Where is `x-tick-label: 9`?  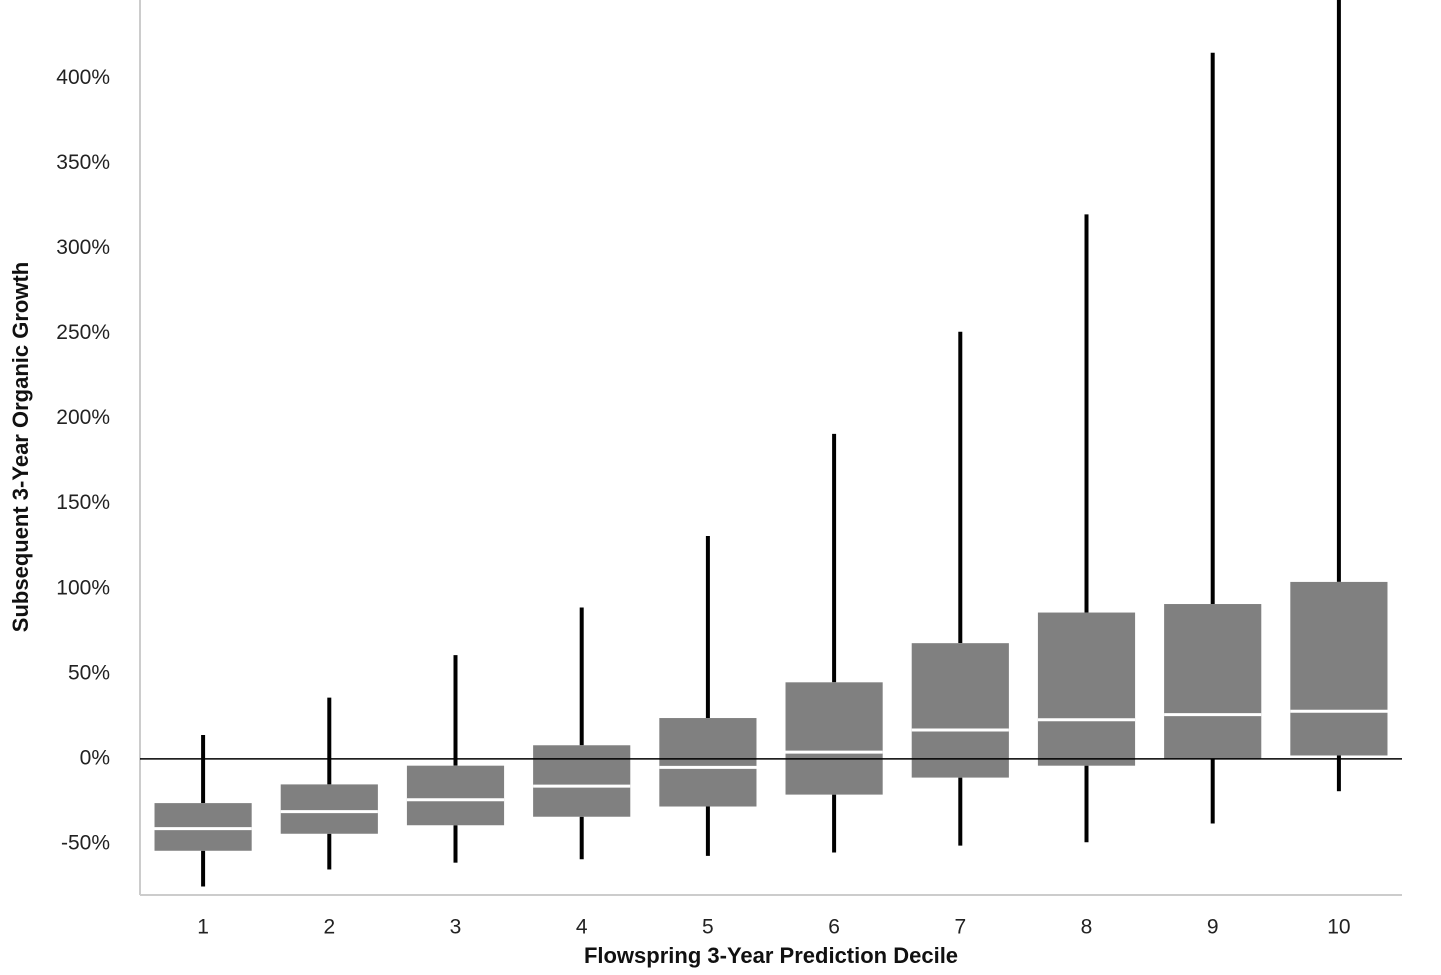
x-tick-label: 9 is located at coordinates (1213, 927).